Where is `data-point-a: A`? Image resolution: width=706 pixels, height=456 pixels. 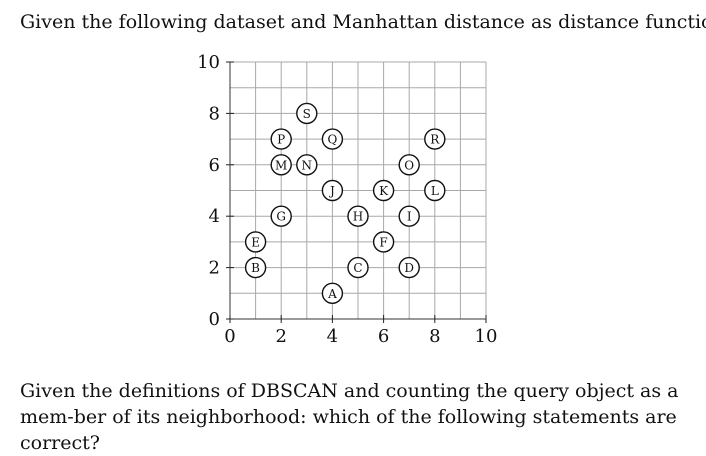
data-point-a: A is located at coordinates (332, 293).